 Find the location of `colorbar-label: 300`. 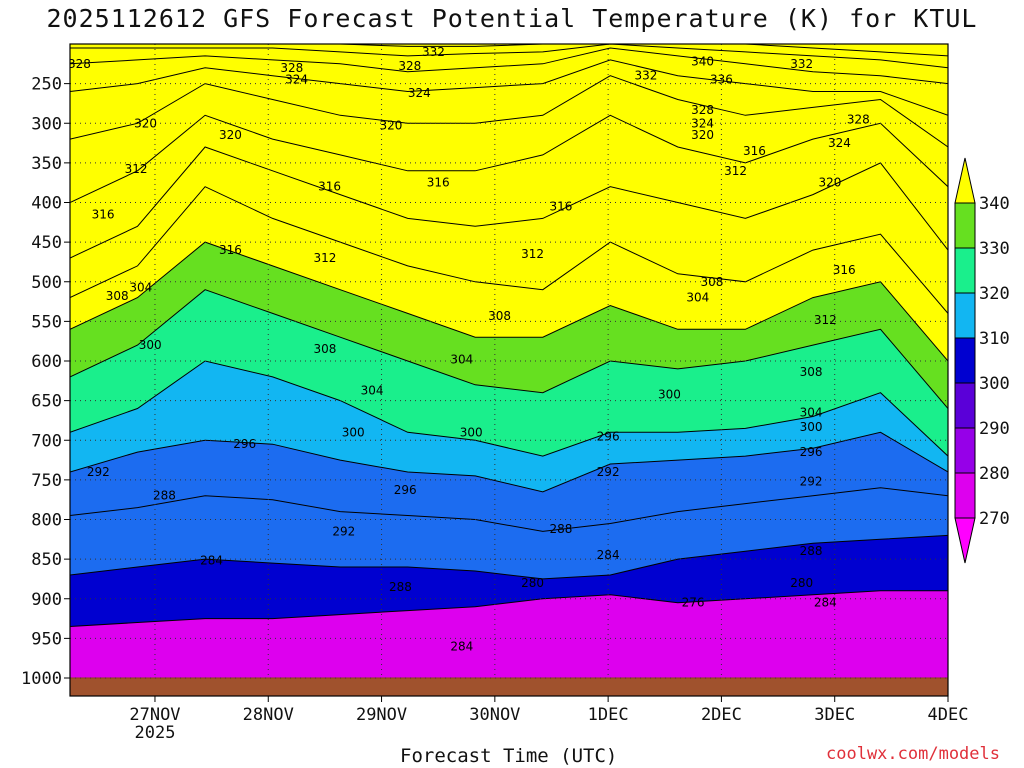

colorbar-label: 300 is located at coordinates (994, 384).